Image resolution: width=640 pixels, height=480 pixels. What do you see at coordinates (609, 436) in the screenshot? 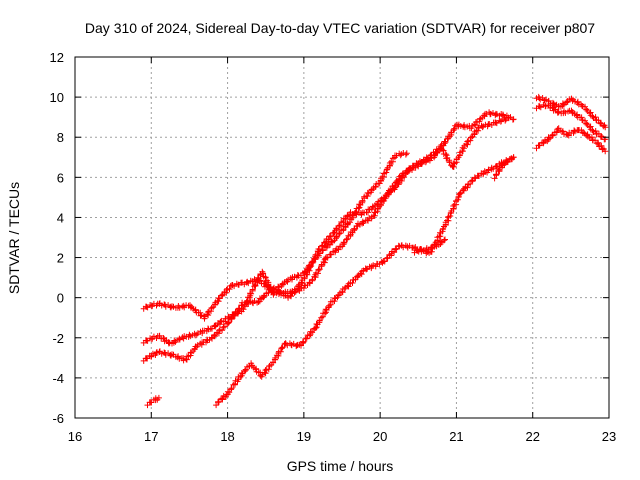
I see `x-tick-label: 23` at bounding box center [609, 436].